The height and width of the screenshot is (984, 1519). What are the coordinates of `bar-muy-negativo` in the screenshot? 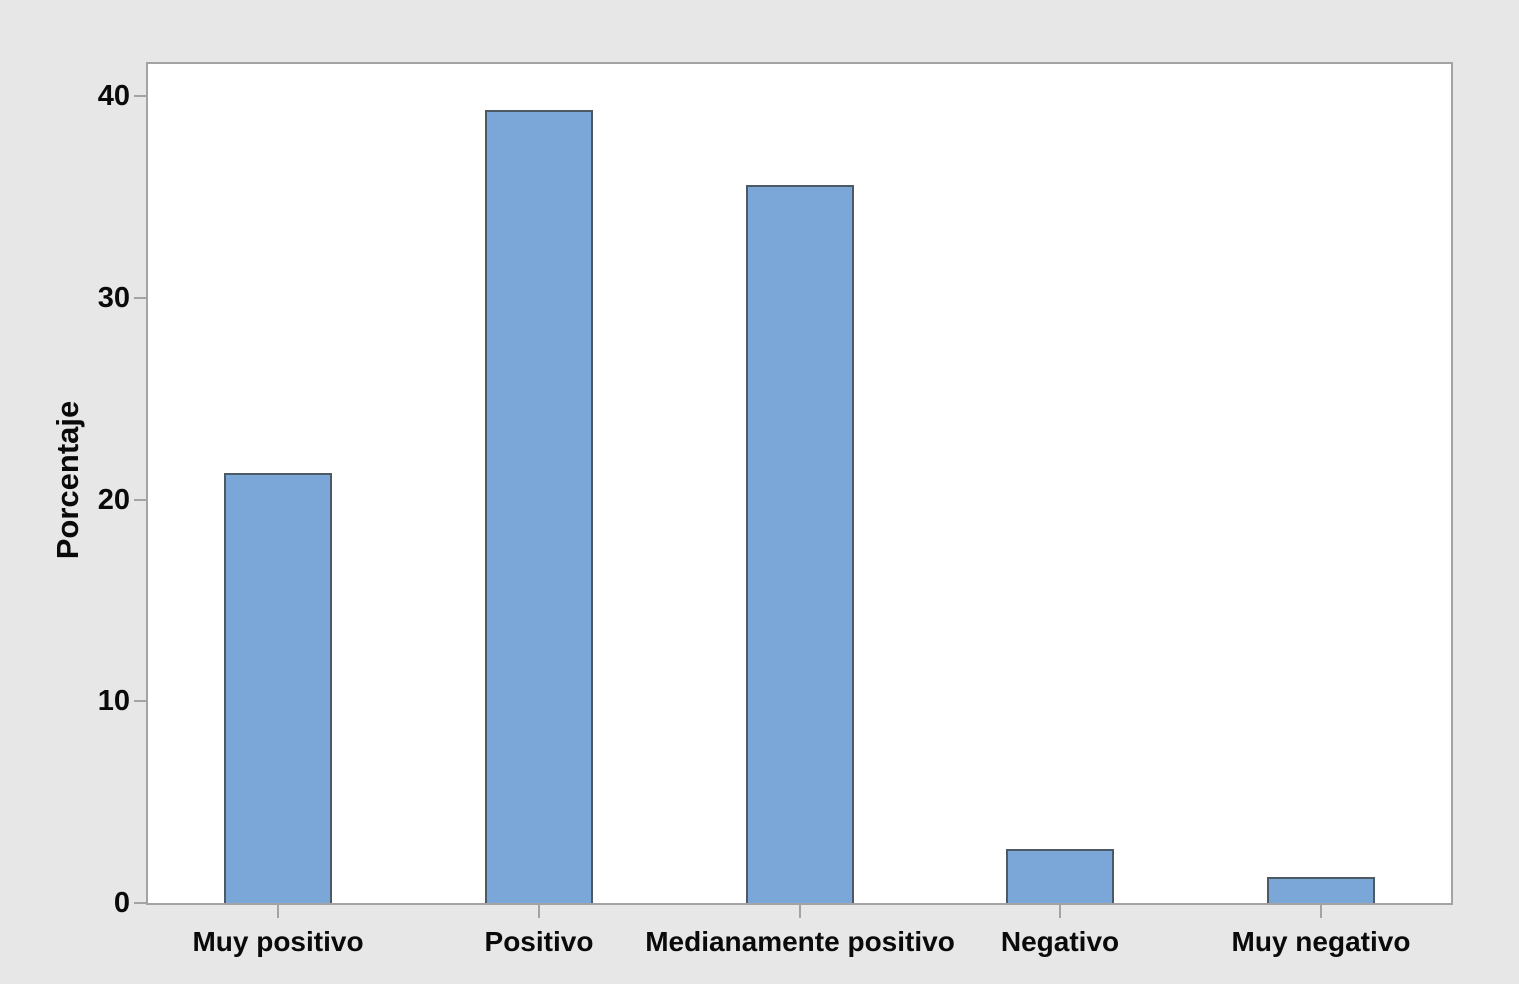 It's located at (1321, 890).